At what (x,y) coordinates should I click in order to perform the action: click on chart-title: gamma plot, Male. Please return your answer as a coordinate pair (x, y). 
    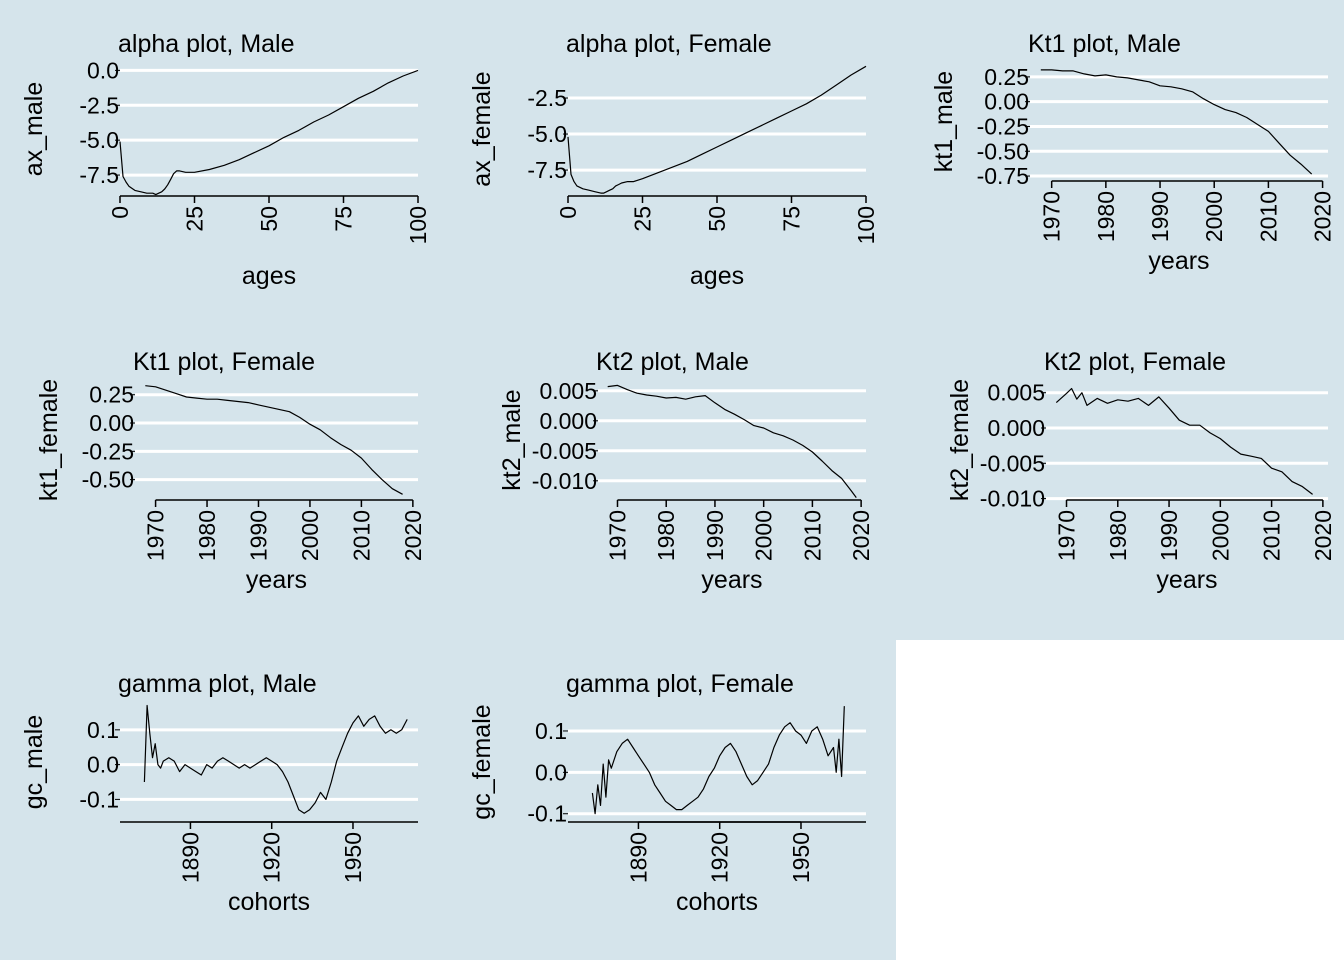
    Looking at the image, I should click on (217, 684).